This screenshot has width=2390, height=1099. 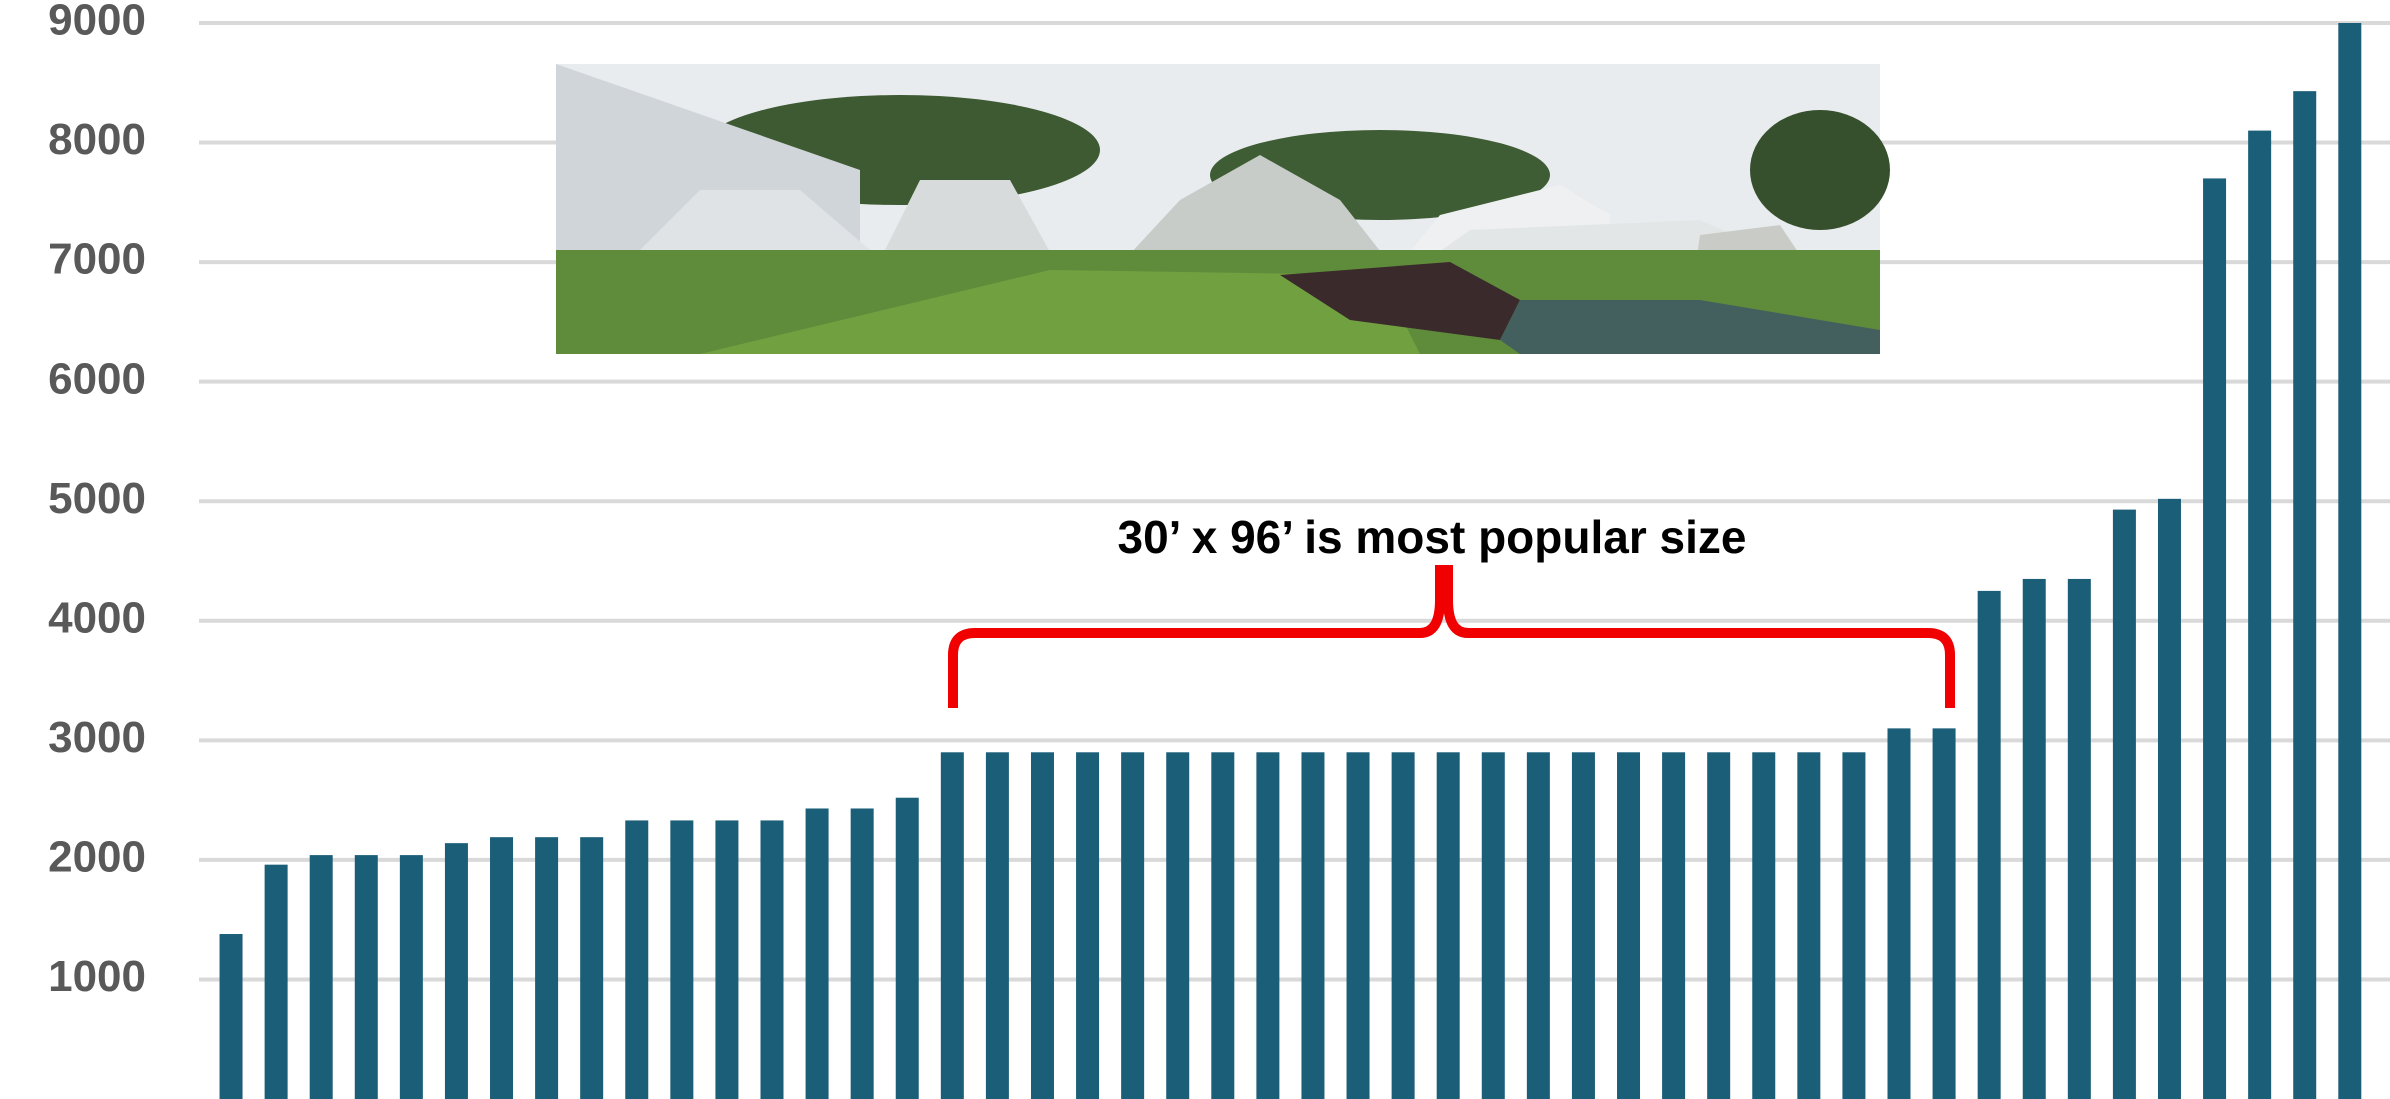 What do you see at coordinates (97, 857) in the screenshot?
I see `y-tick-label: 2000` at bounding box center [97, 857].